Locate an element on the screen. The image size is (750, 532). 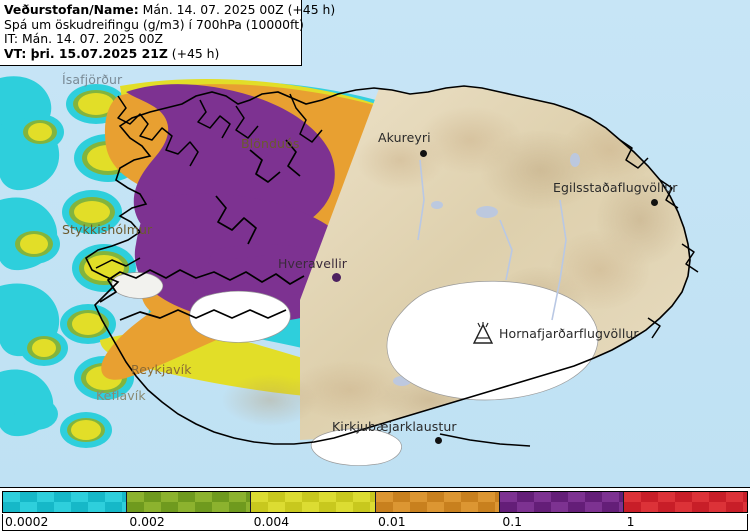
colorbar-tick-labels: 0.0002 0.002 0.004 0.01 0.1 1 is located at coordinates (375, 522).